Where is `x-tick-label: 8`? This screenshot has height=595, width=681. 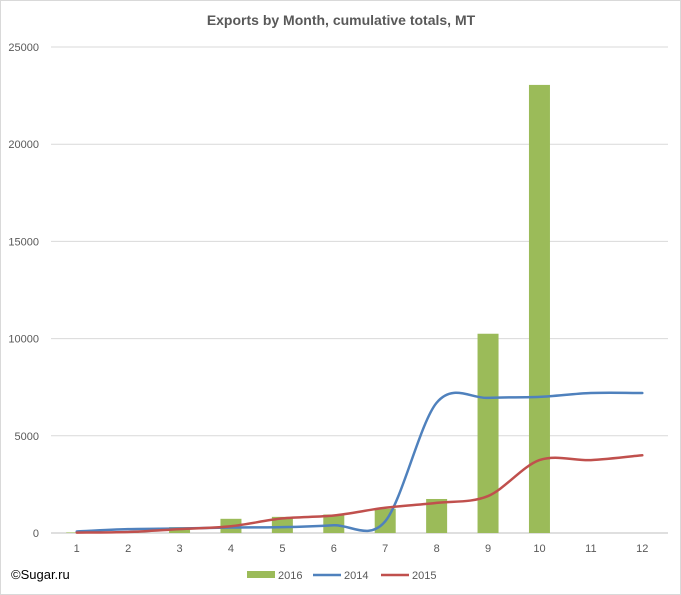 x-tick-label: 8 is located at coordinates (437, 549).